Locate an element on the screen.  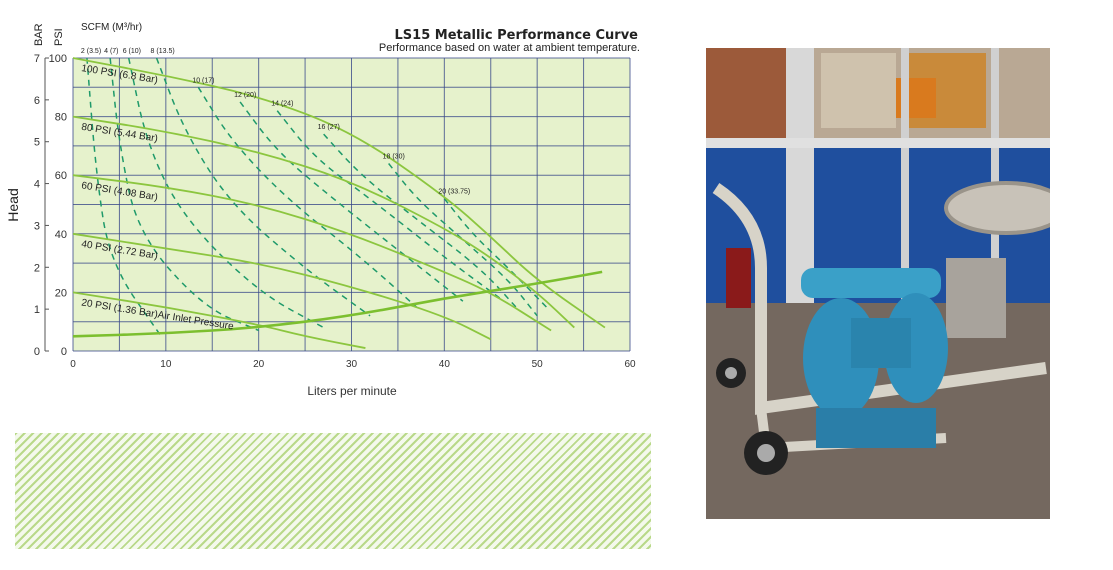
x-tick-label: 60 is located at coordinates (630, 364).